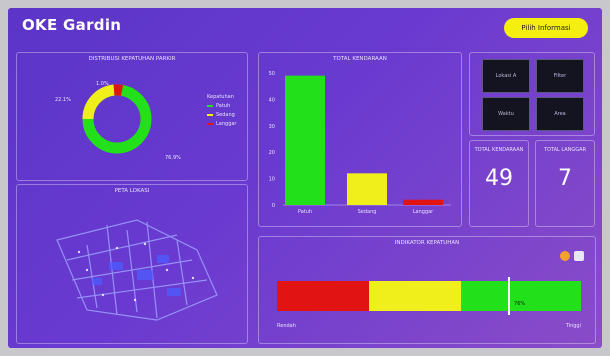 Image resolution: width=610 pixels, height=356 pixels. What do you see at coordinates (173, 158) in the screenshot?
I see `donut-label-right: 76.9%` at bounding box center [173, 158].